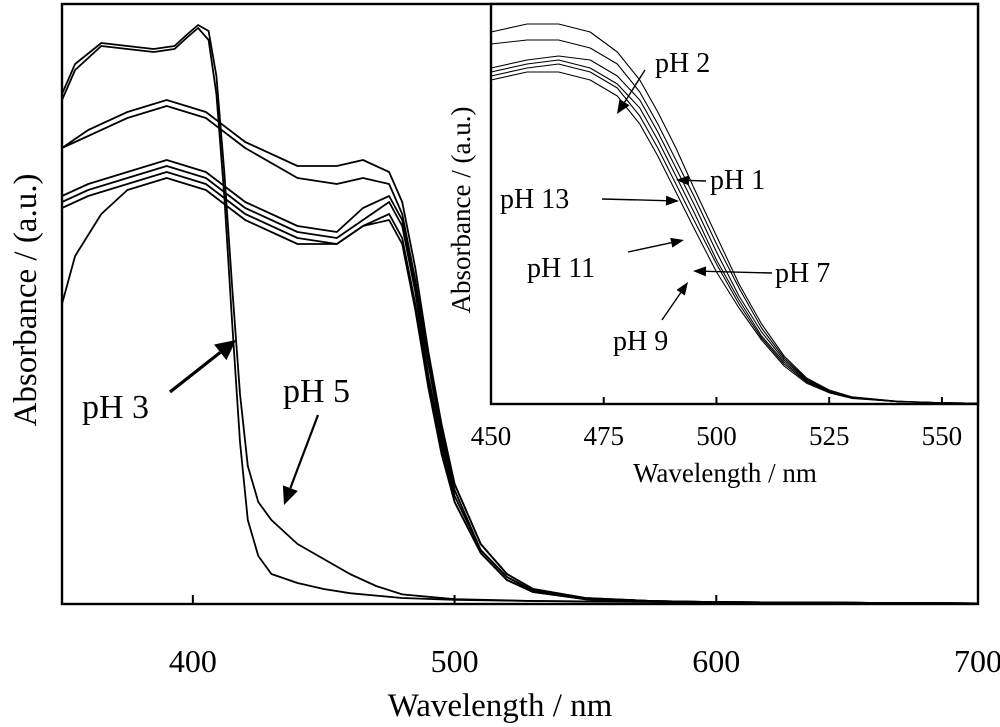 The height and width of the screenshot is (727, 1000). What do you see at coordinates (802, 273) in the screenshot?
I see `inset-annotation-ph-7: pH 7` at bounding box center [802, 273].